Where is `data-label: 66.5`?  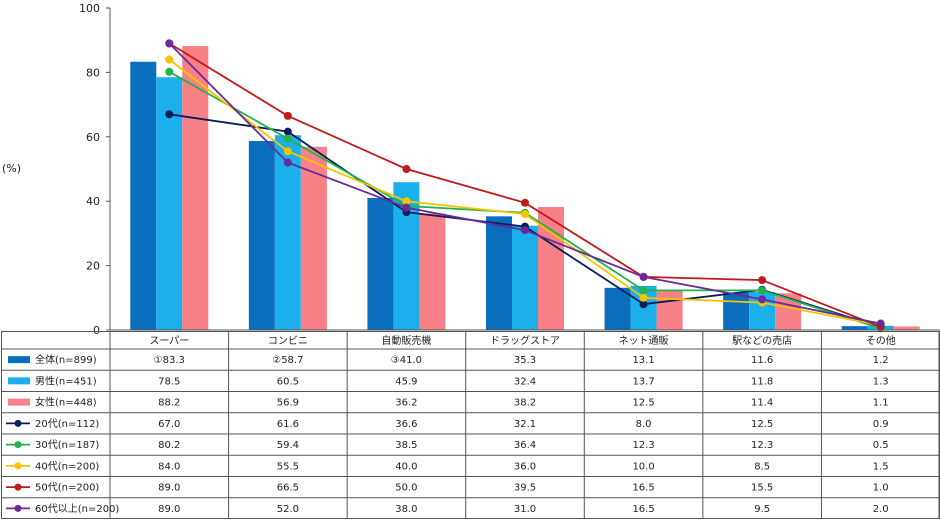
data-label: 66.5 is located at coordinates (288, 488).